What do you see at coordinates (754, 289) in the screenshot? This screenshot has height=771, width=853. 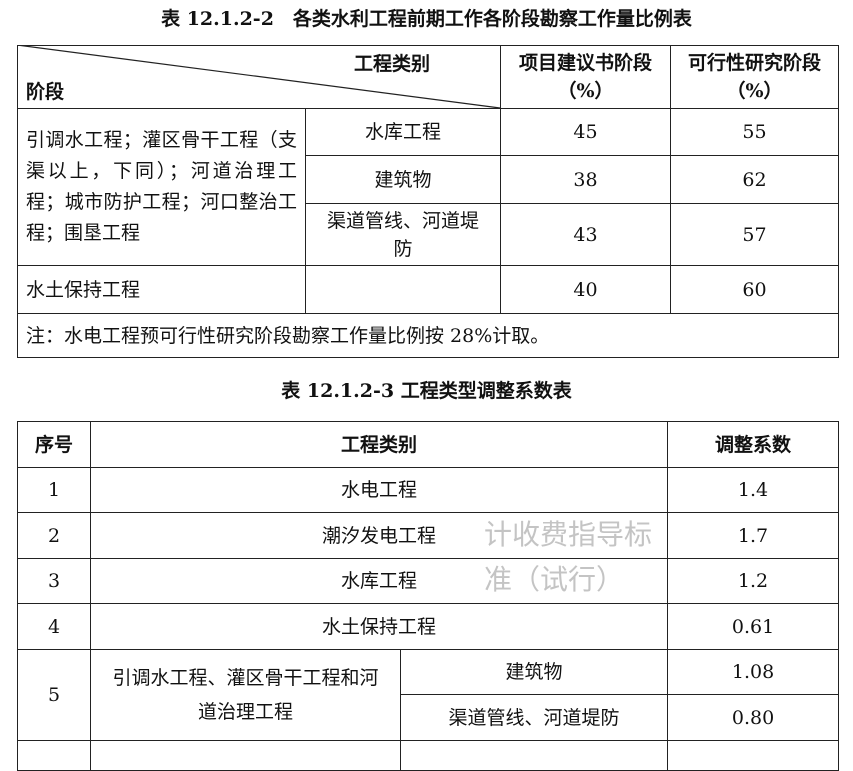 I see `cell-value: 60` at bounding box center [754, 289].